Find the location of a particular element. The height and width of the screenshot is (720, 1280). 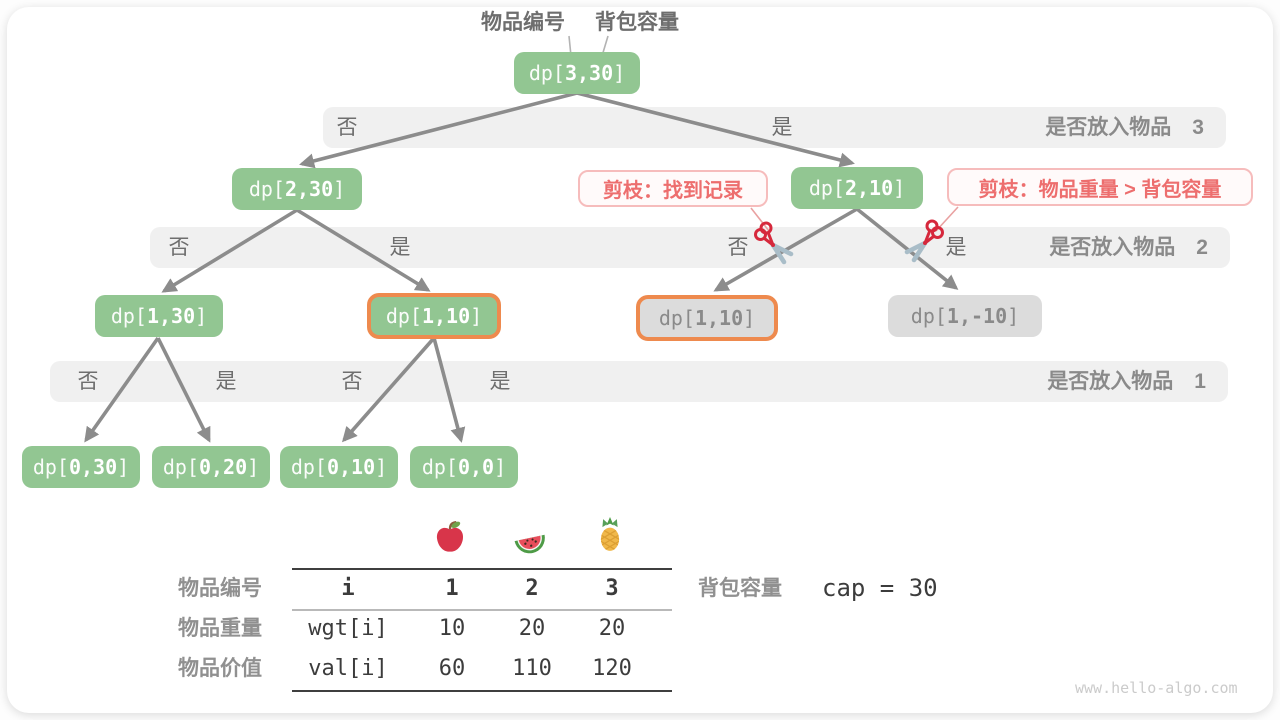

table-cell: 120 is located at coordinates (612, 668).